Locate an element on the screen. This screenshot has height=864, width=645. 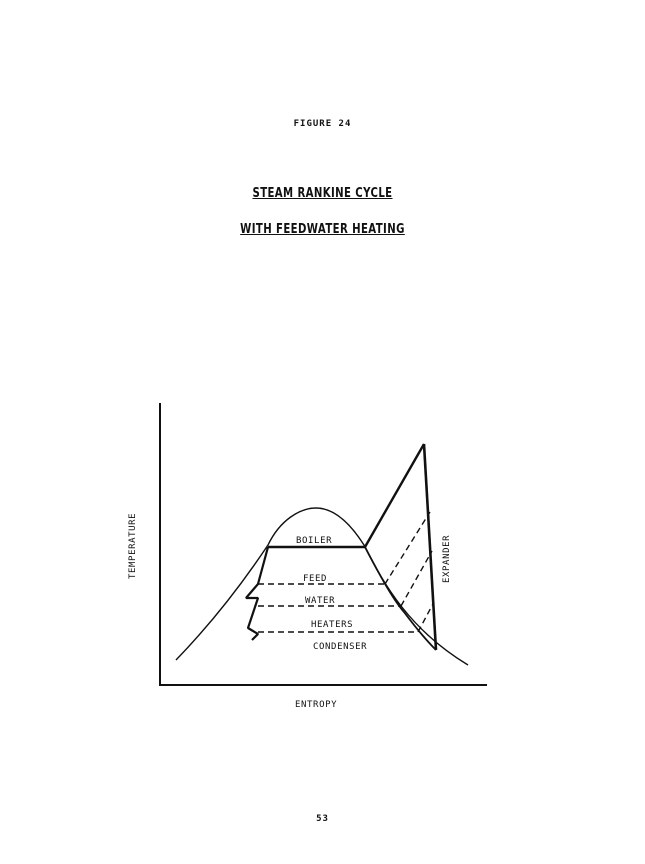
label-condenser: CONDENSER is located at coordinates (340, 647).